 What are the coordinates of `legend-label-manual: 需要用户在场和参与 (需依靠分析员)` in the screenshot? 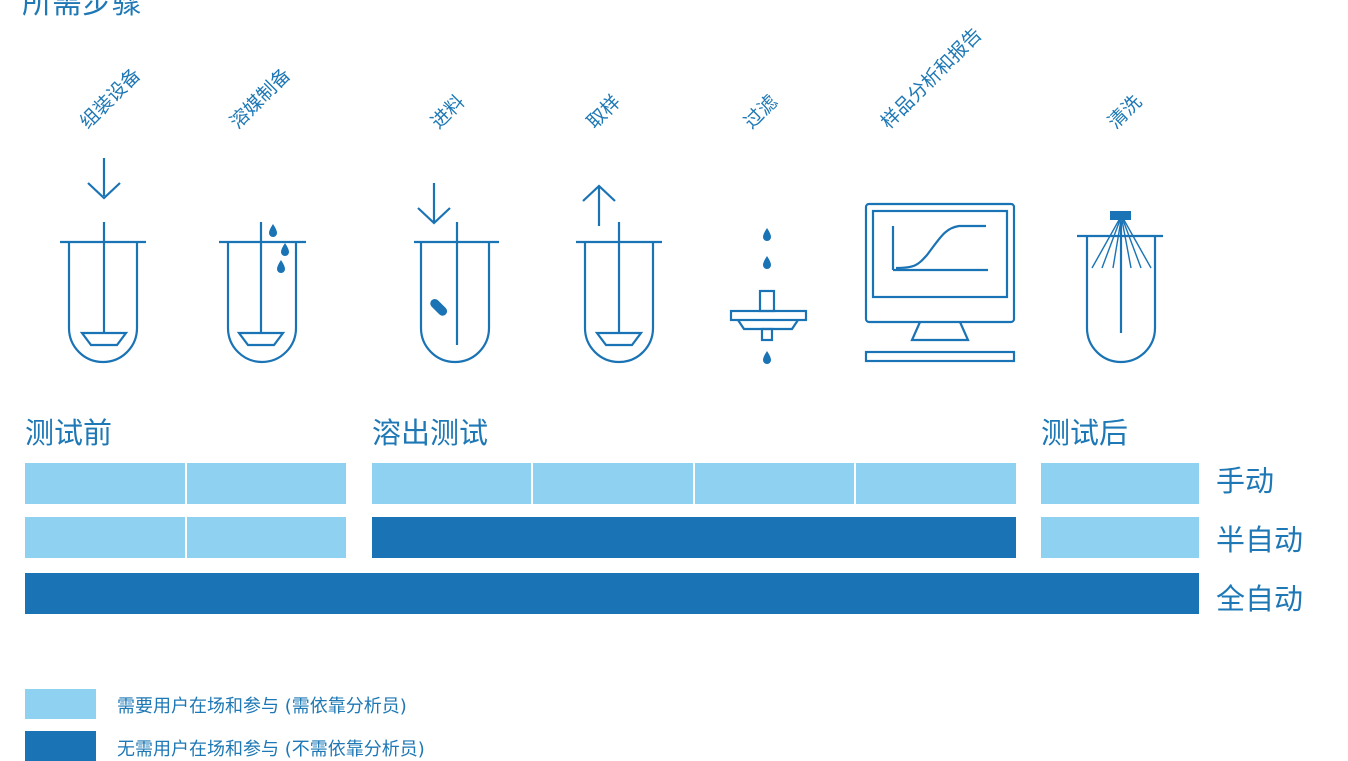 It's located at (262, 706).